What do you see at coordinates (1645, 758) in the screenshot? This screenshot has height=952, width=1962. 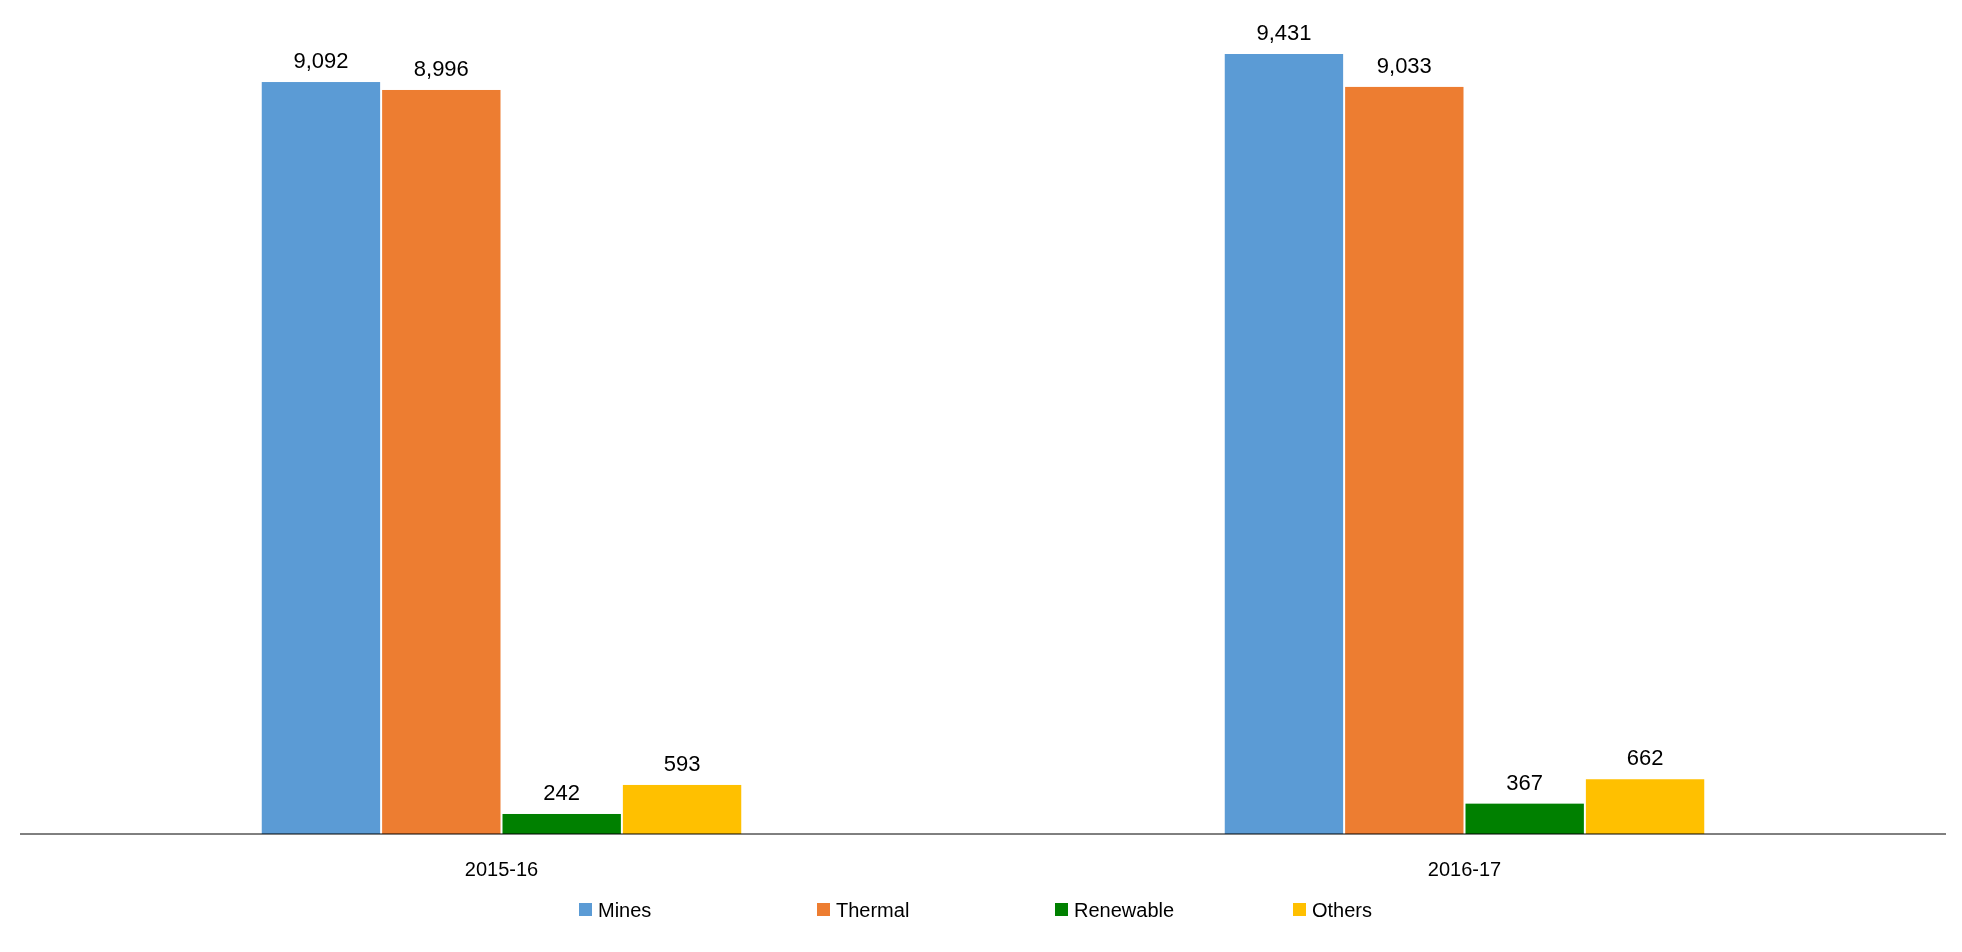 I see `data-label: 662` at bounding box center [1645, 758].